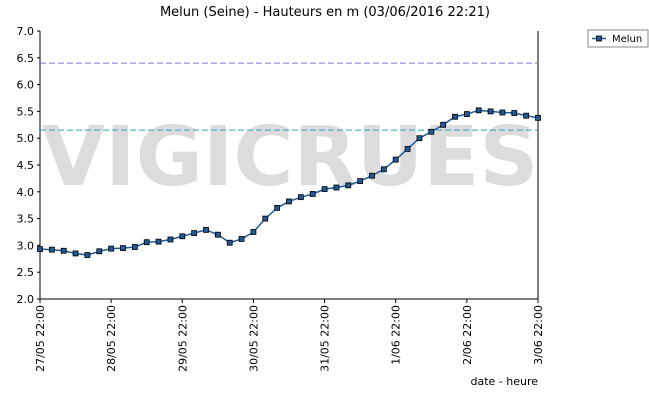 The width and height of the screenshot is (649, 400). I want to click on legend-box, so click(618, 38).